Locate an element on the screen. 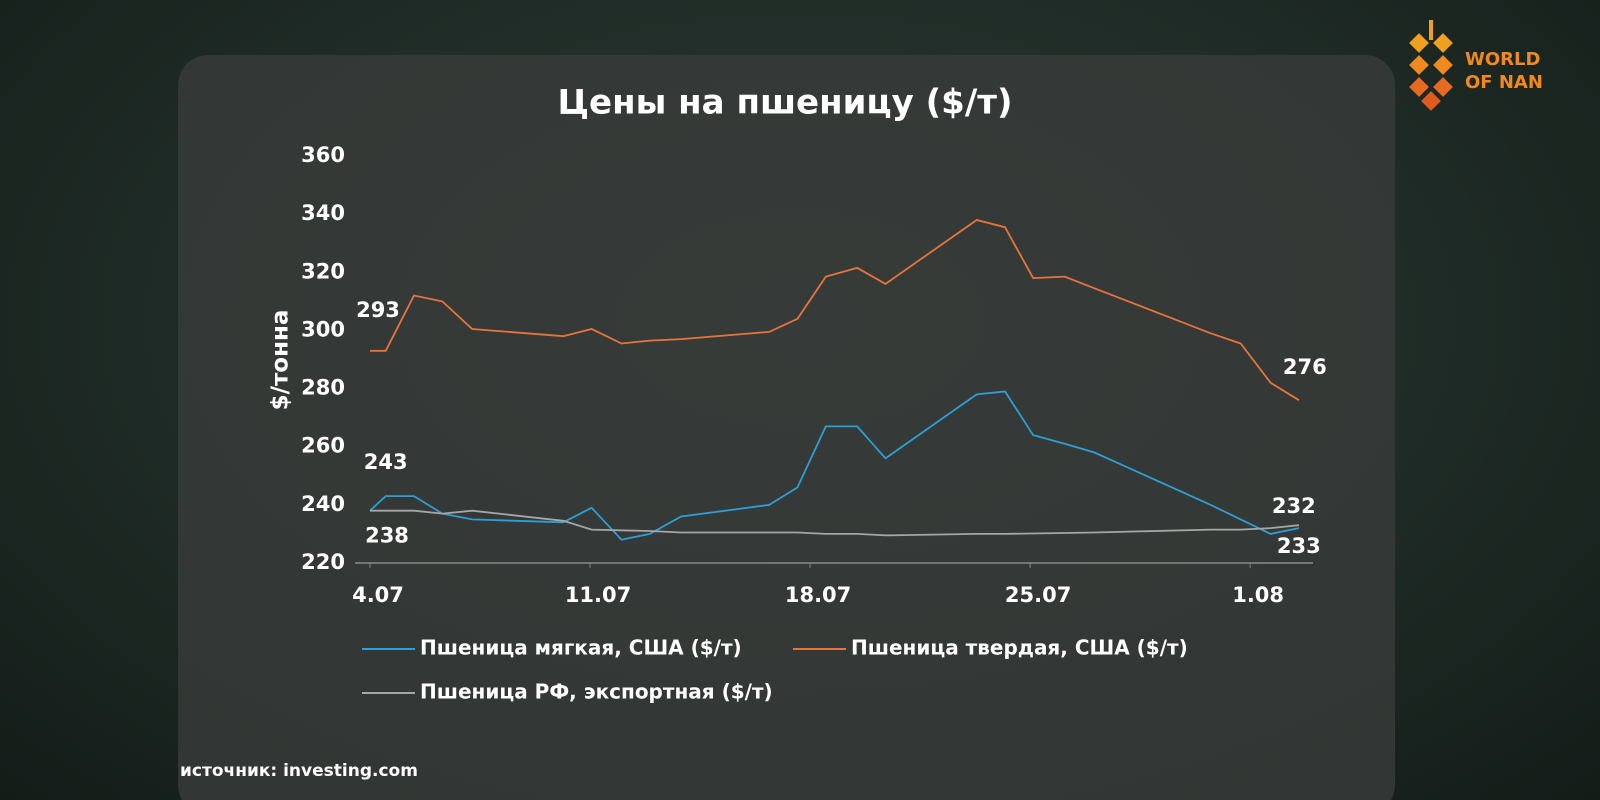 This screenshot has height=800, width=1600. x-tick-label: 4.07 is located at coordinates (378, 595).